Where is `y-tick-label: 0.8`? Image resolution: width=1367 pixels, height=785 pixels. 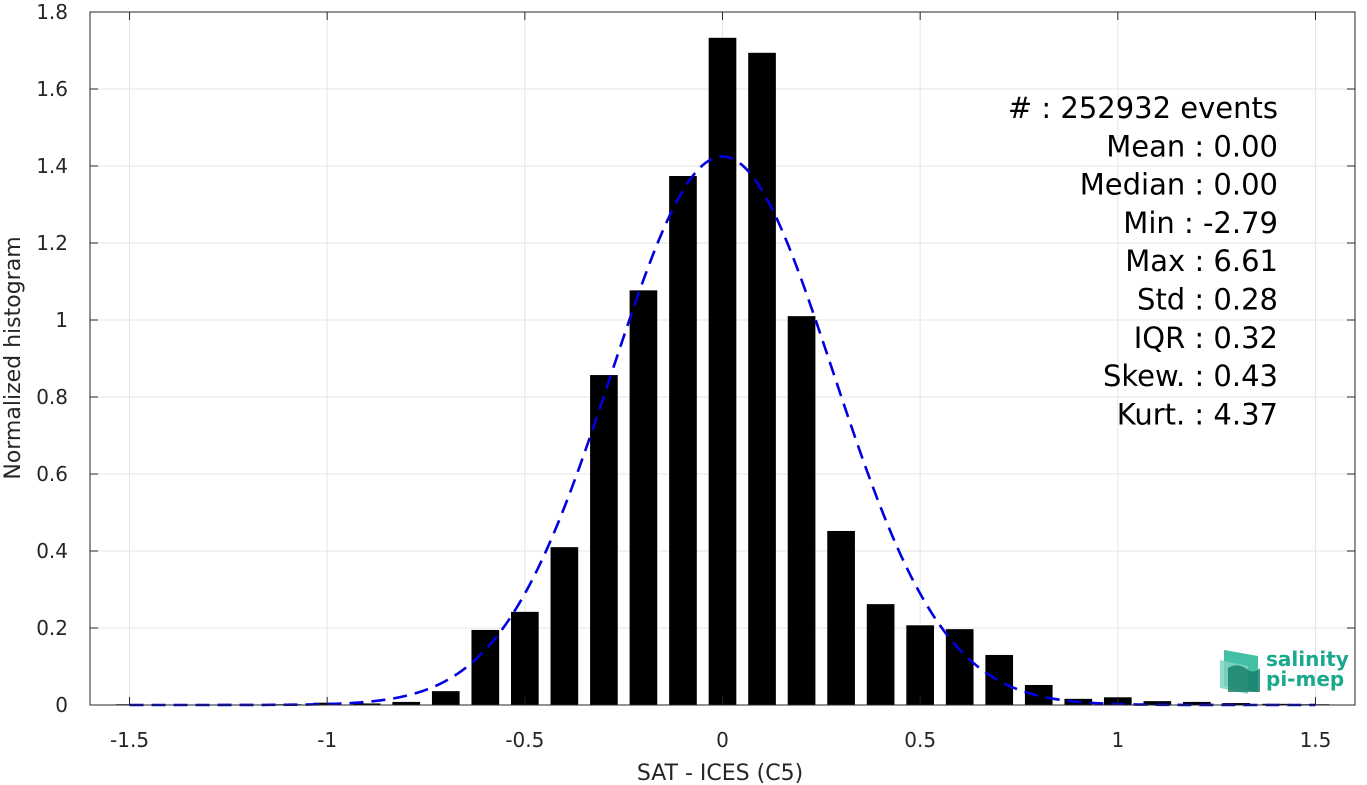 y-tick-label: 0.8 is located at coordinates (52, 397).